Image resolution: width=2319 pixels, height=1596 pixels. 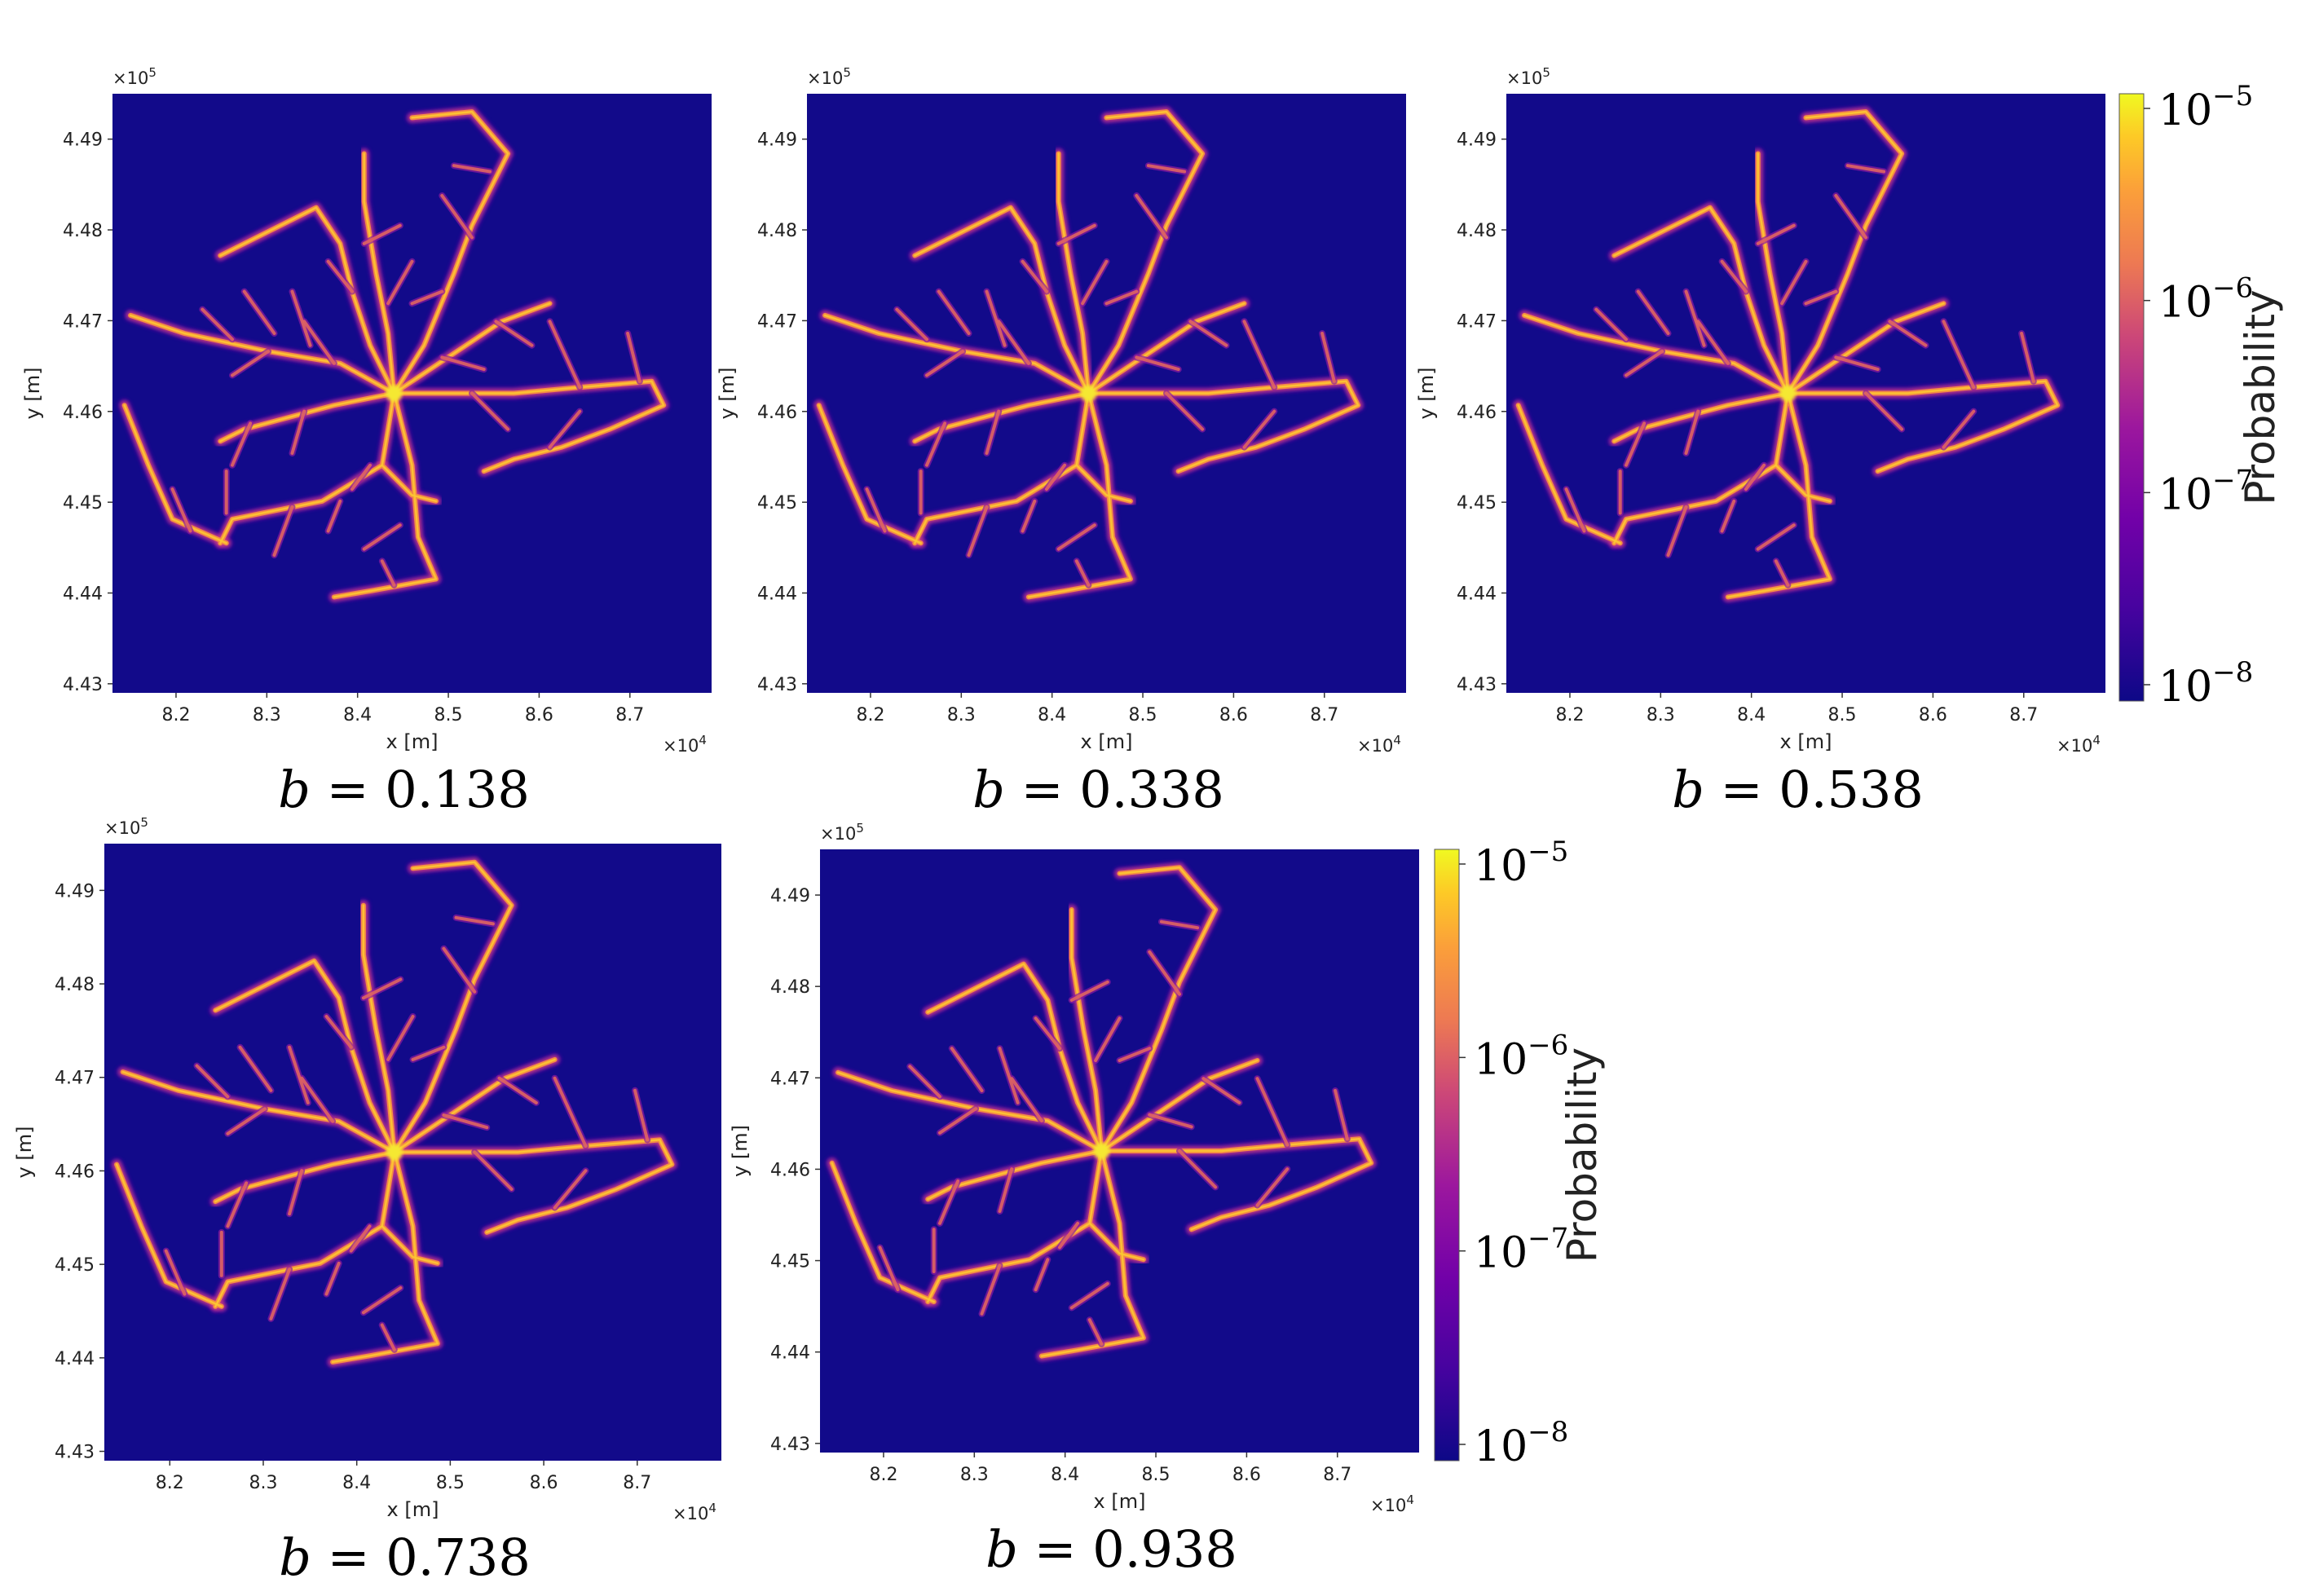 What do you see at coordinates (356, 1483) in the screenshot?
I see `x-tick-label: 8.4` at bounding box center [356, 1483].